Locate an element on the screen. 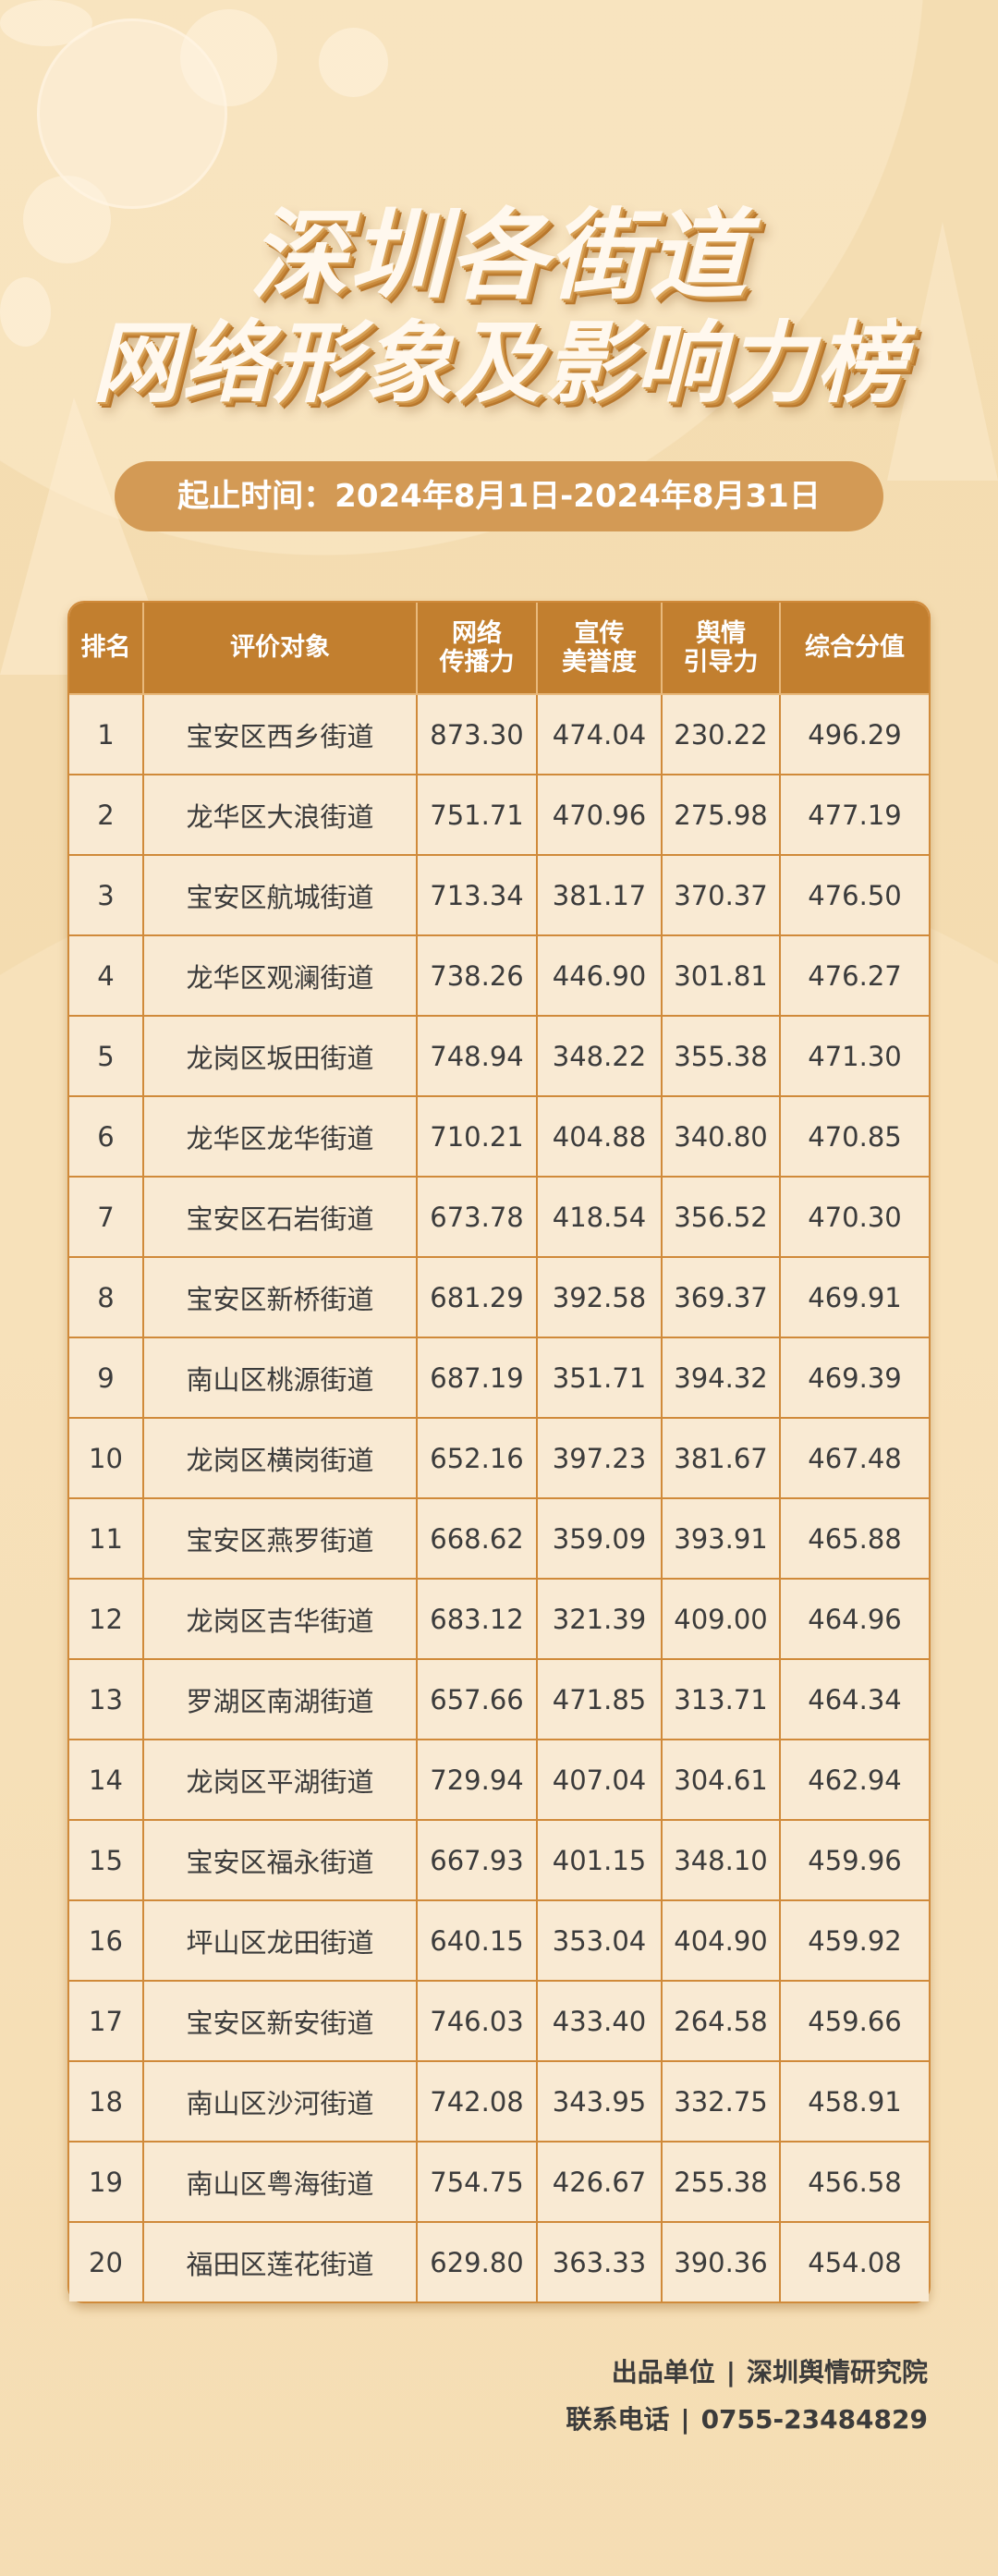 The height and width of the screenshot is (2576, 998). cell-publicity-reputation: 359.09 is located at coordinates (599, 1538).